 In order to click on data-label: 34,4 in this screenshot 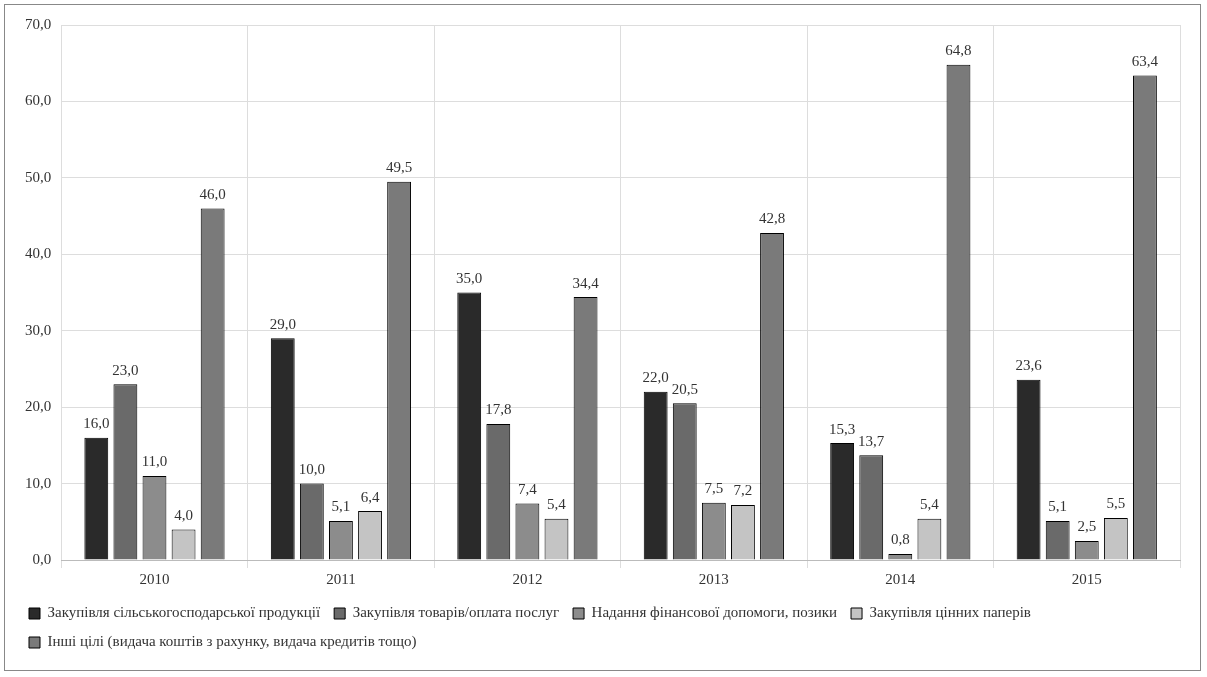, I will do `click(586, 282)`.